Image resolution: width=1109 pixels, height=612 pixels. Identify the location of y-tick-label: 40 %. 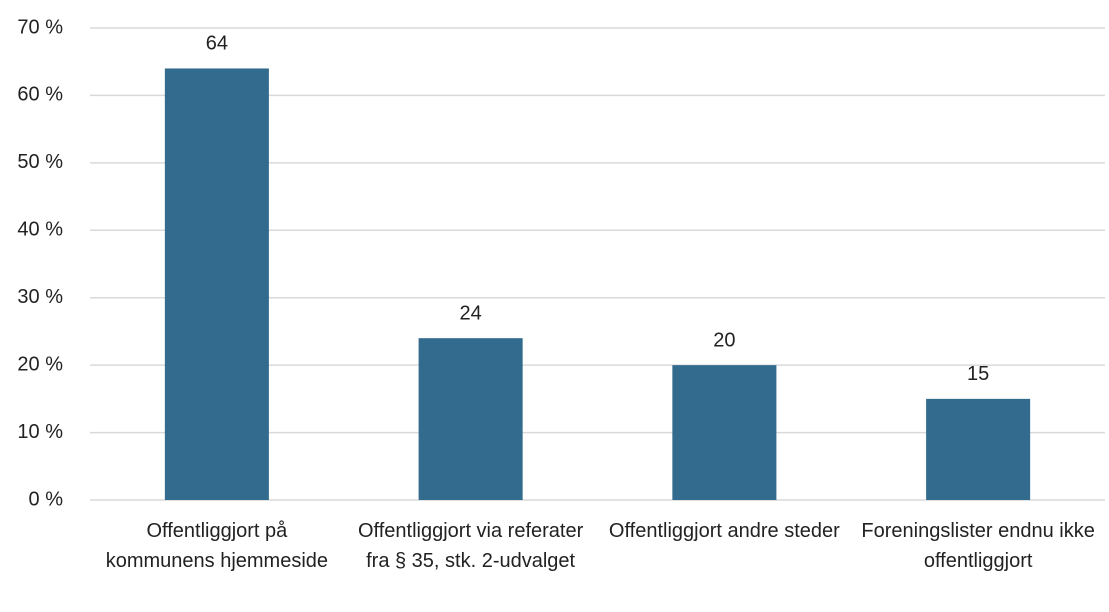
(40, 230).